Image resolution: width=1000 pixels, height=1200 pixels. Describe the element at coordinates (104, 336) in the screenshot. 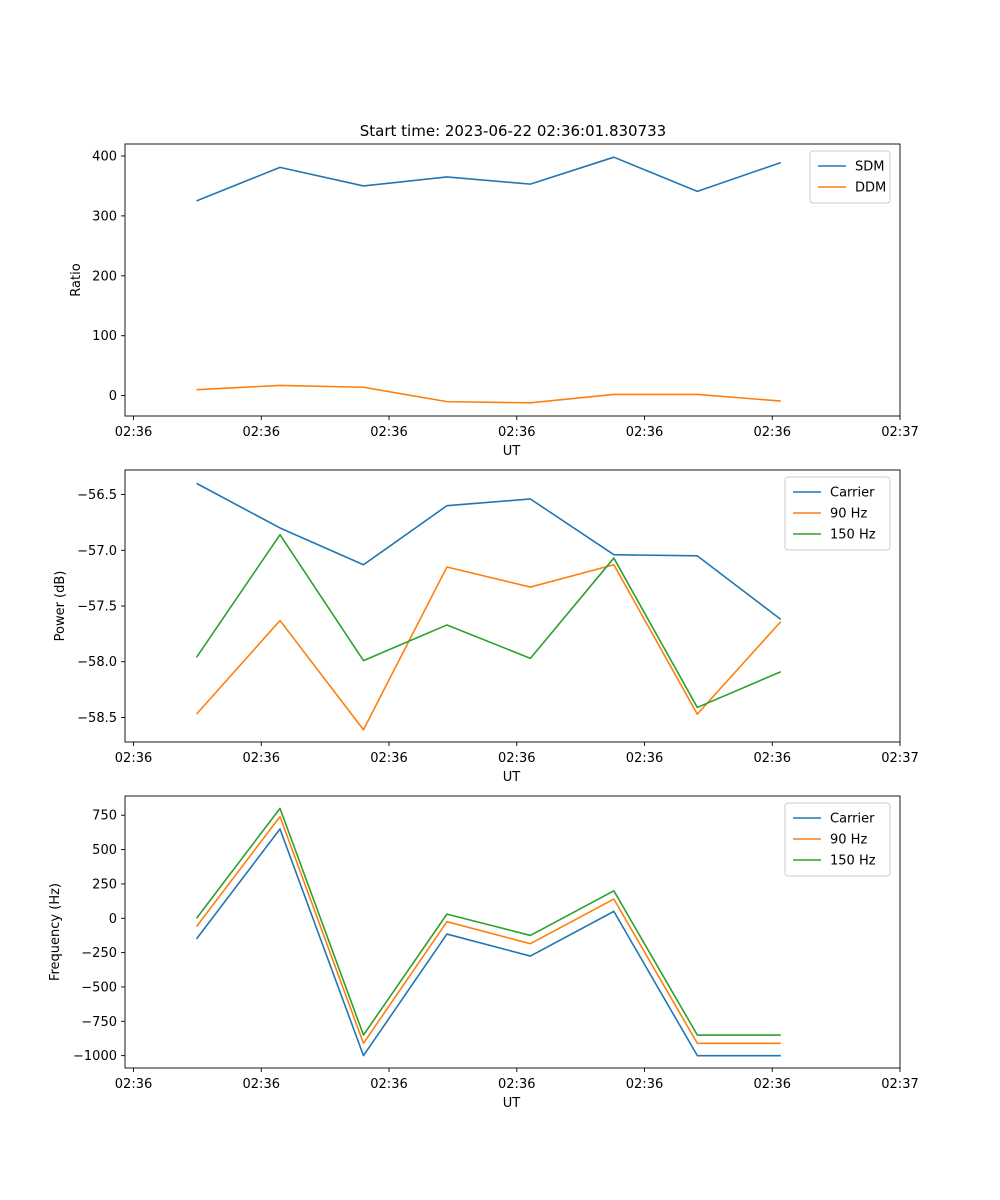

I see `y-tick-label: 100` at that location.